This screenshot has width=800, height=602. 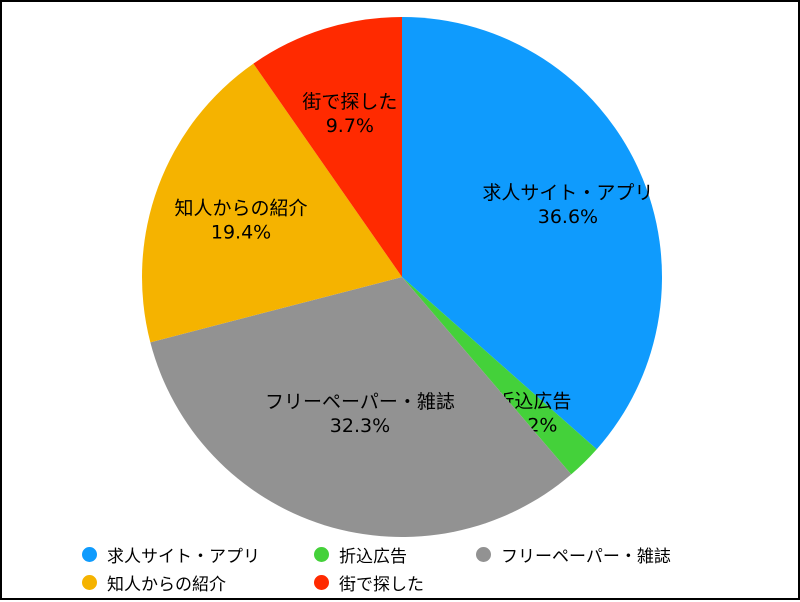 I want to click on slice-label-street: 街で探した, so click(x=349, y=102).